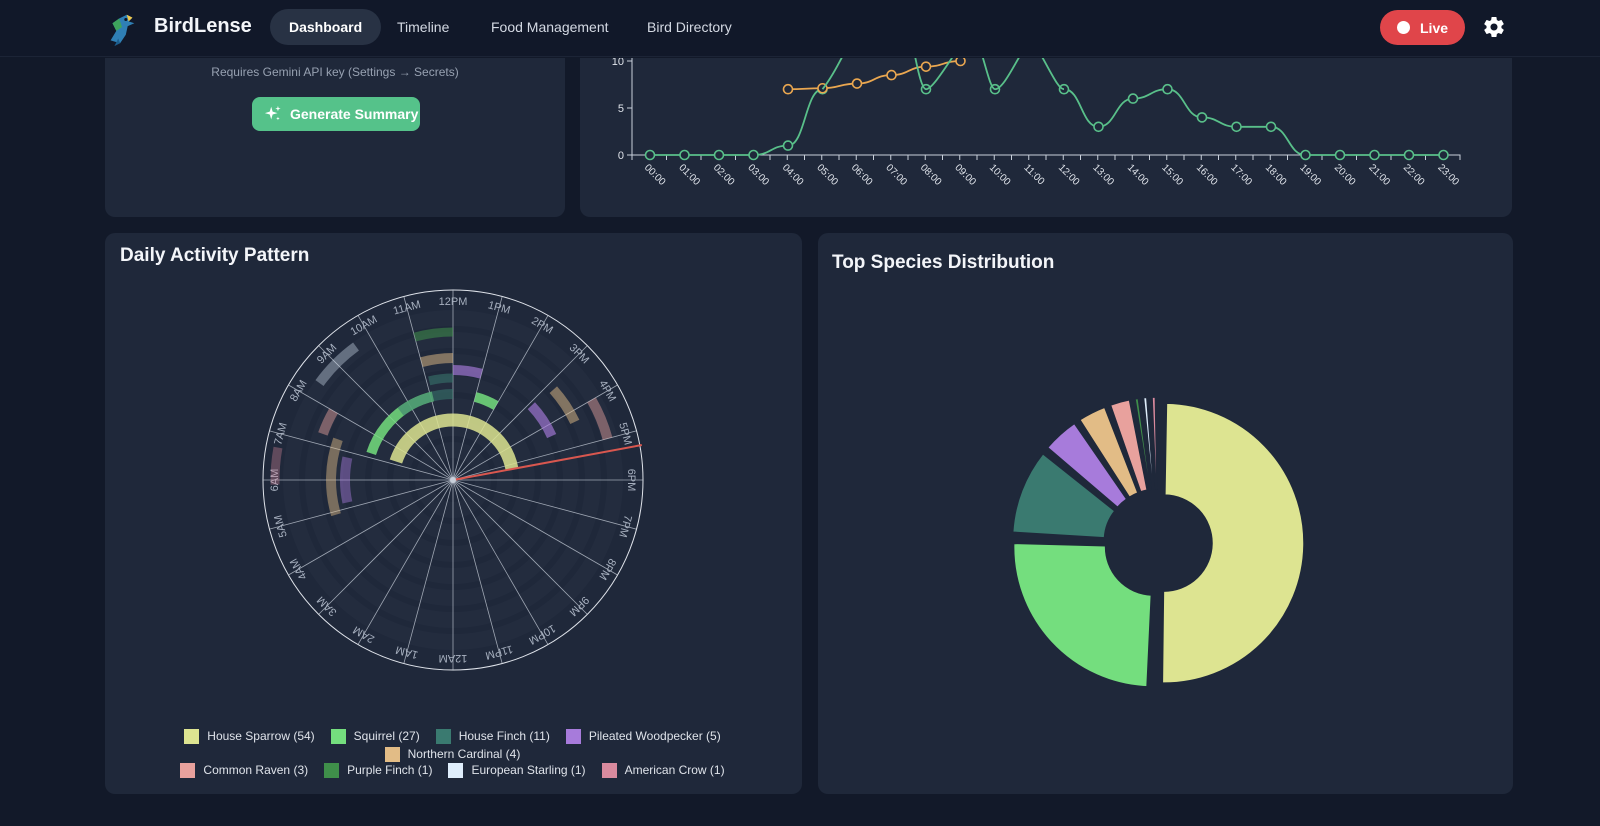  I want to click on x-tick-label: 22:00, so click(1414, 175).